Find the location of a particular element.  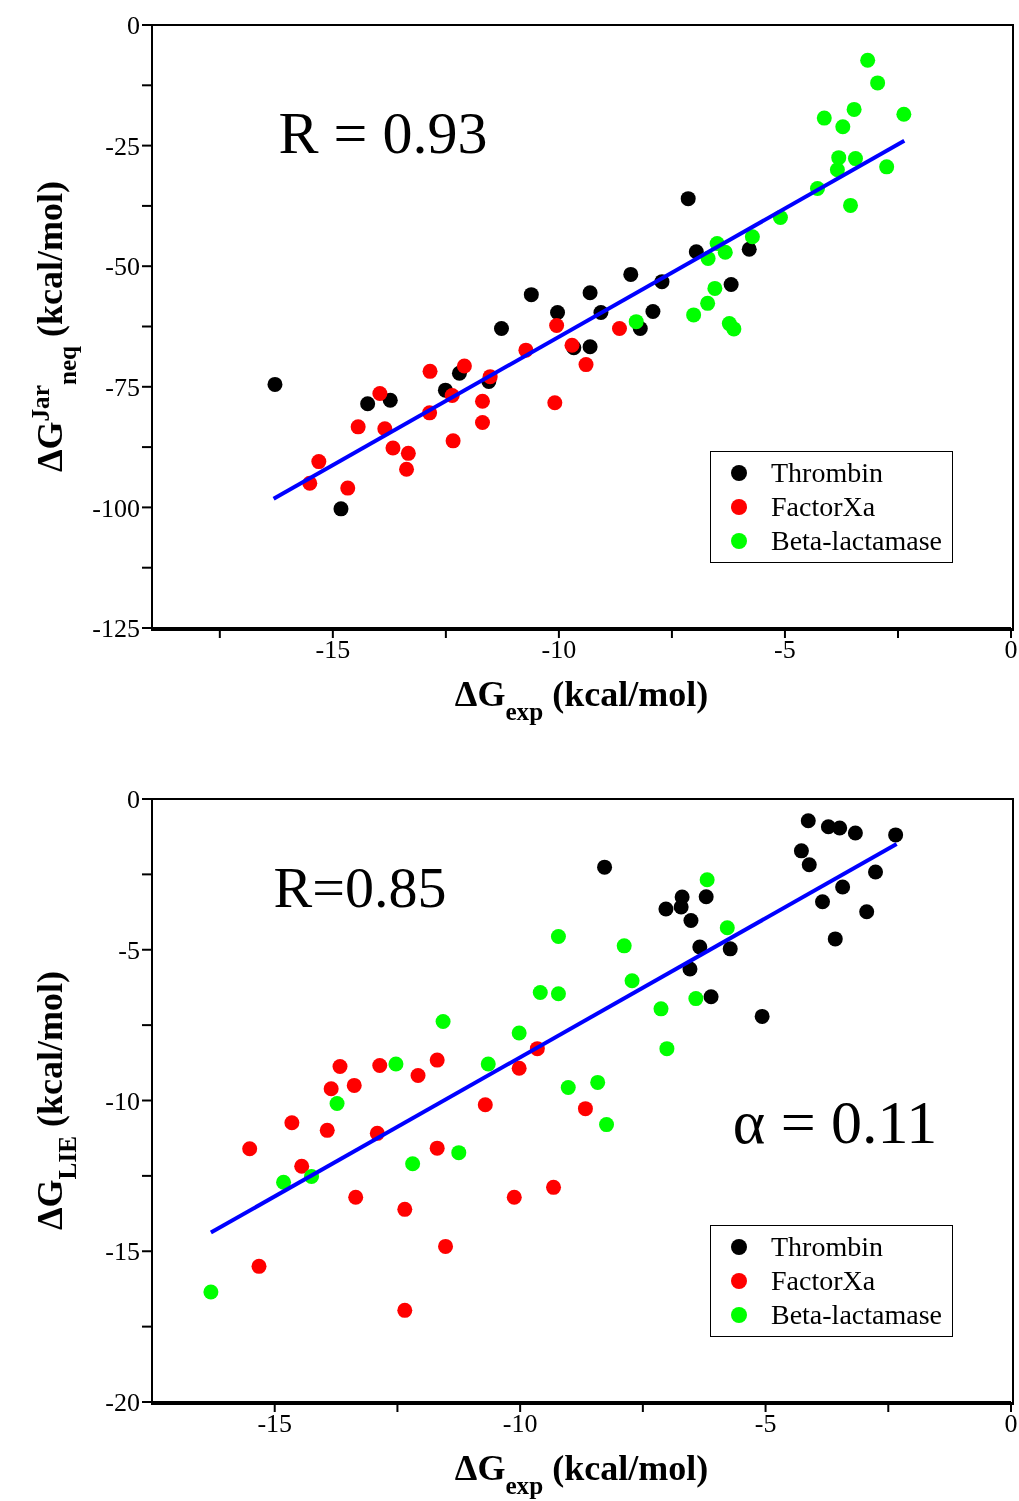

y-tick-label: -100 is located at coordinates (116, 508).